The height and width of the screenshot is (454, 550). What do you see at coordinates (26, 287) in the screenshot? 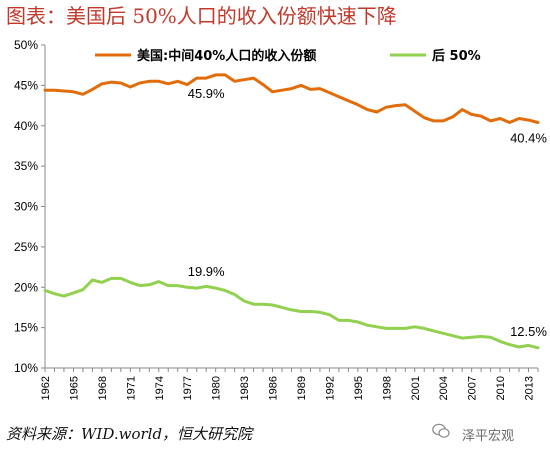
I see `y-tick-label: 20%` at bounding box center [26, 287].